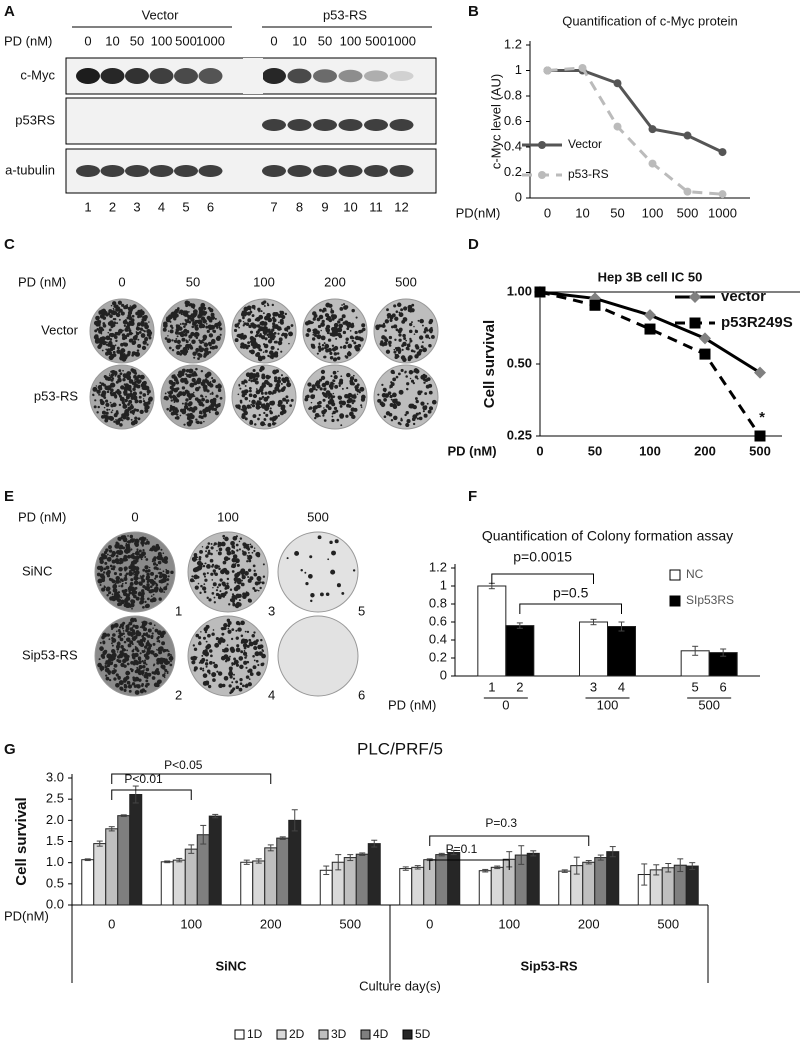 This screenshot has height=1046, width=800. I want to click on chart-title: PLC/PRF/5, so click(400, 748).